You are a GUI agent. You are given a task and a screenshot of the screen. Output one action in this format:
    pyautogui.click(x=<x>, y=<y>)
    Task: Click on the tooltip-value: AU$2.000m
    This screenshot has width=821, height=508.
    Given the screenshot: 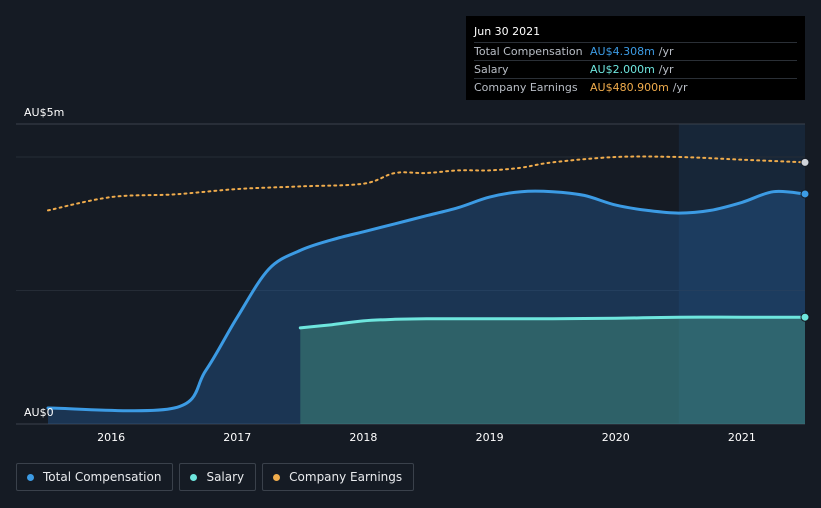 What is the action you would take?
    pyautogui.click(x=622, y=69)
    